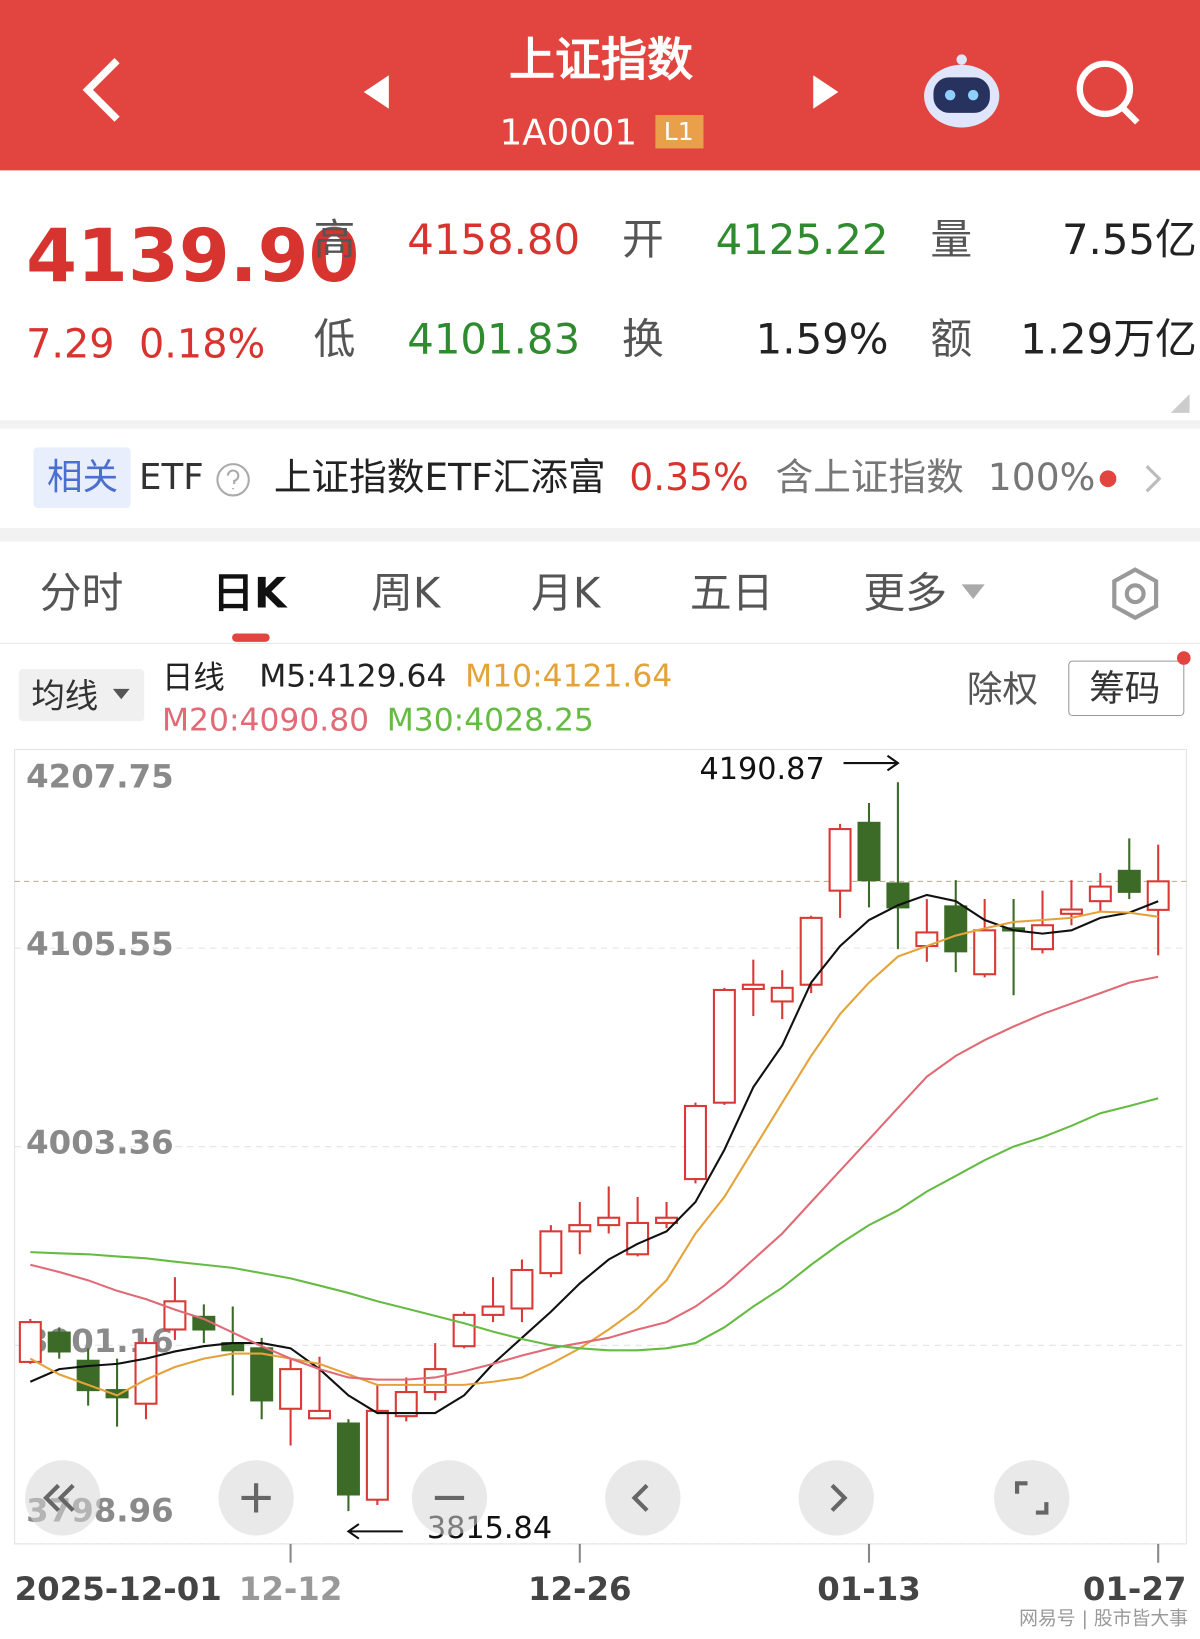 This screenshot has height=1639, width=1200. Describe the element at coordinates (962, 91) in the screenshot. I see `robot-button` at that location.